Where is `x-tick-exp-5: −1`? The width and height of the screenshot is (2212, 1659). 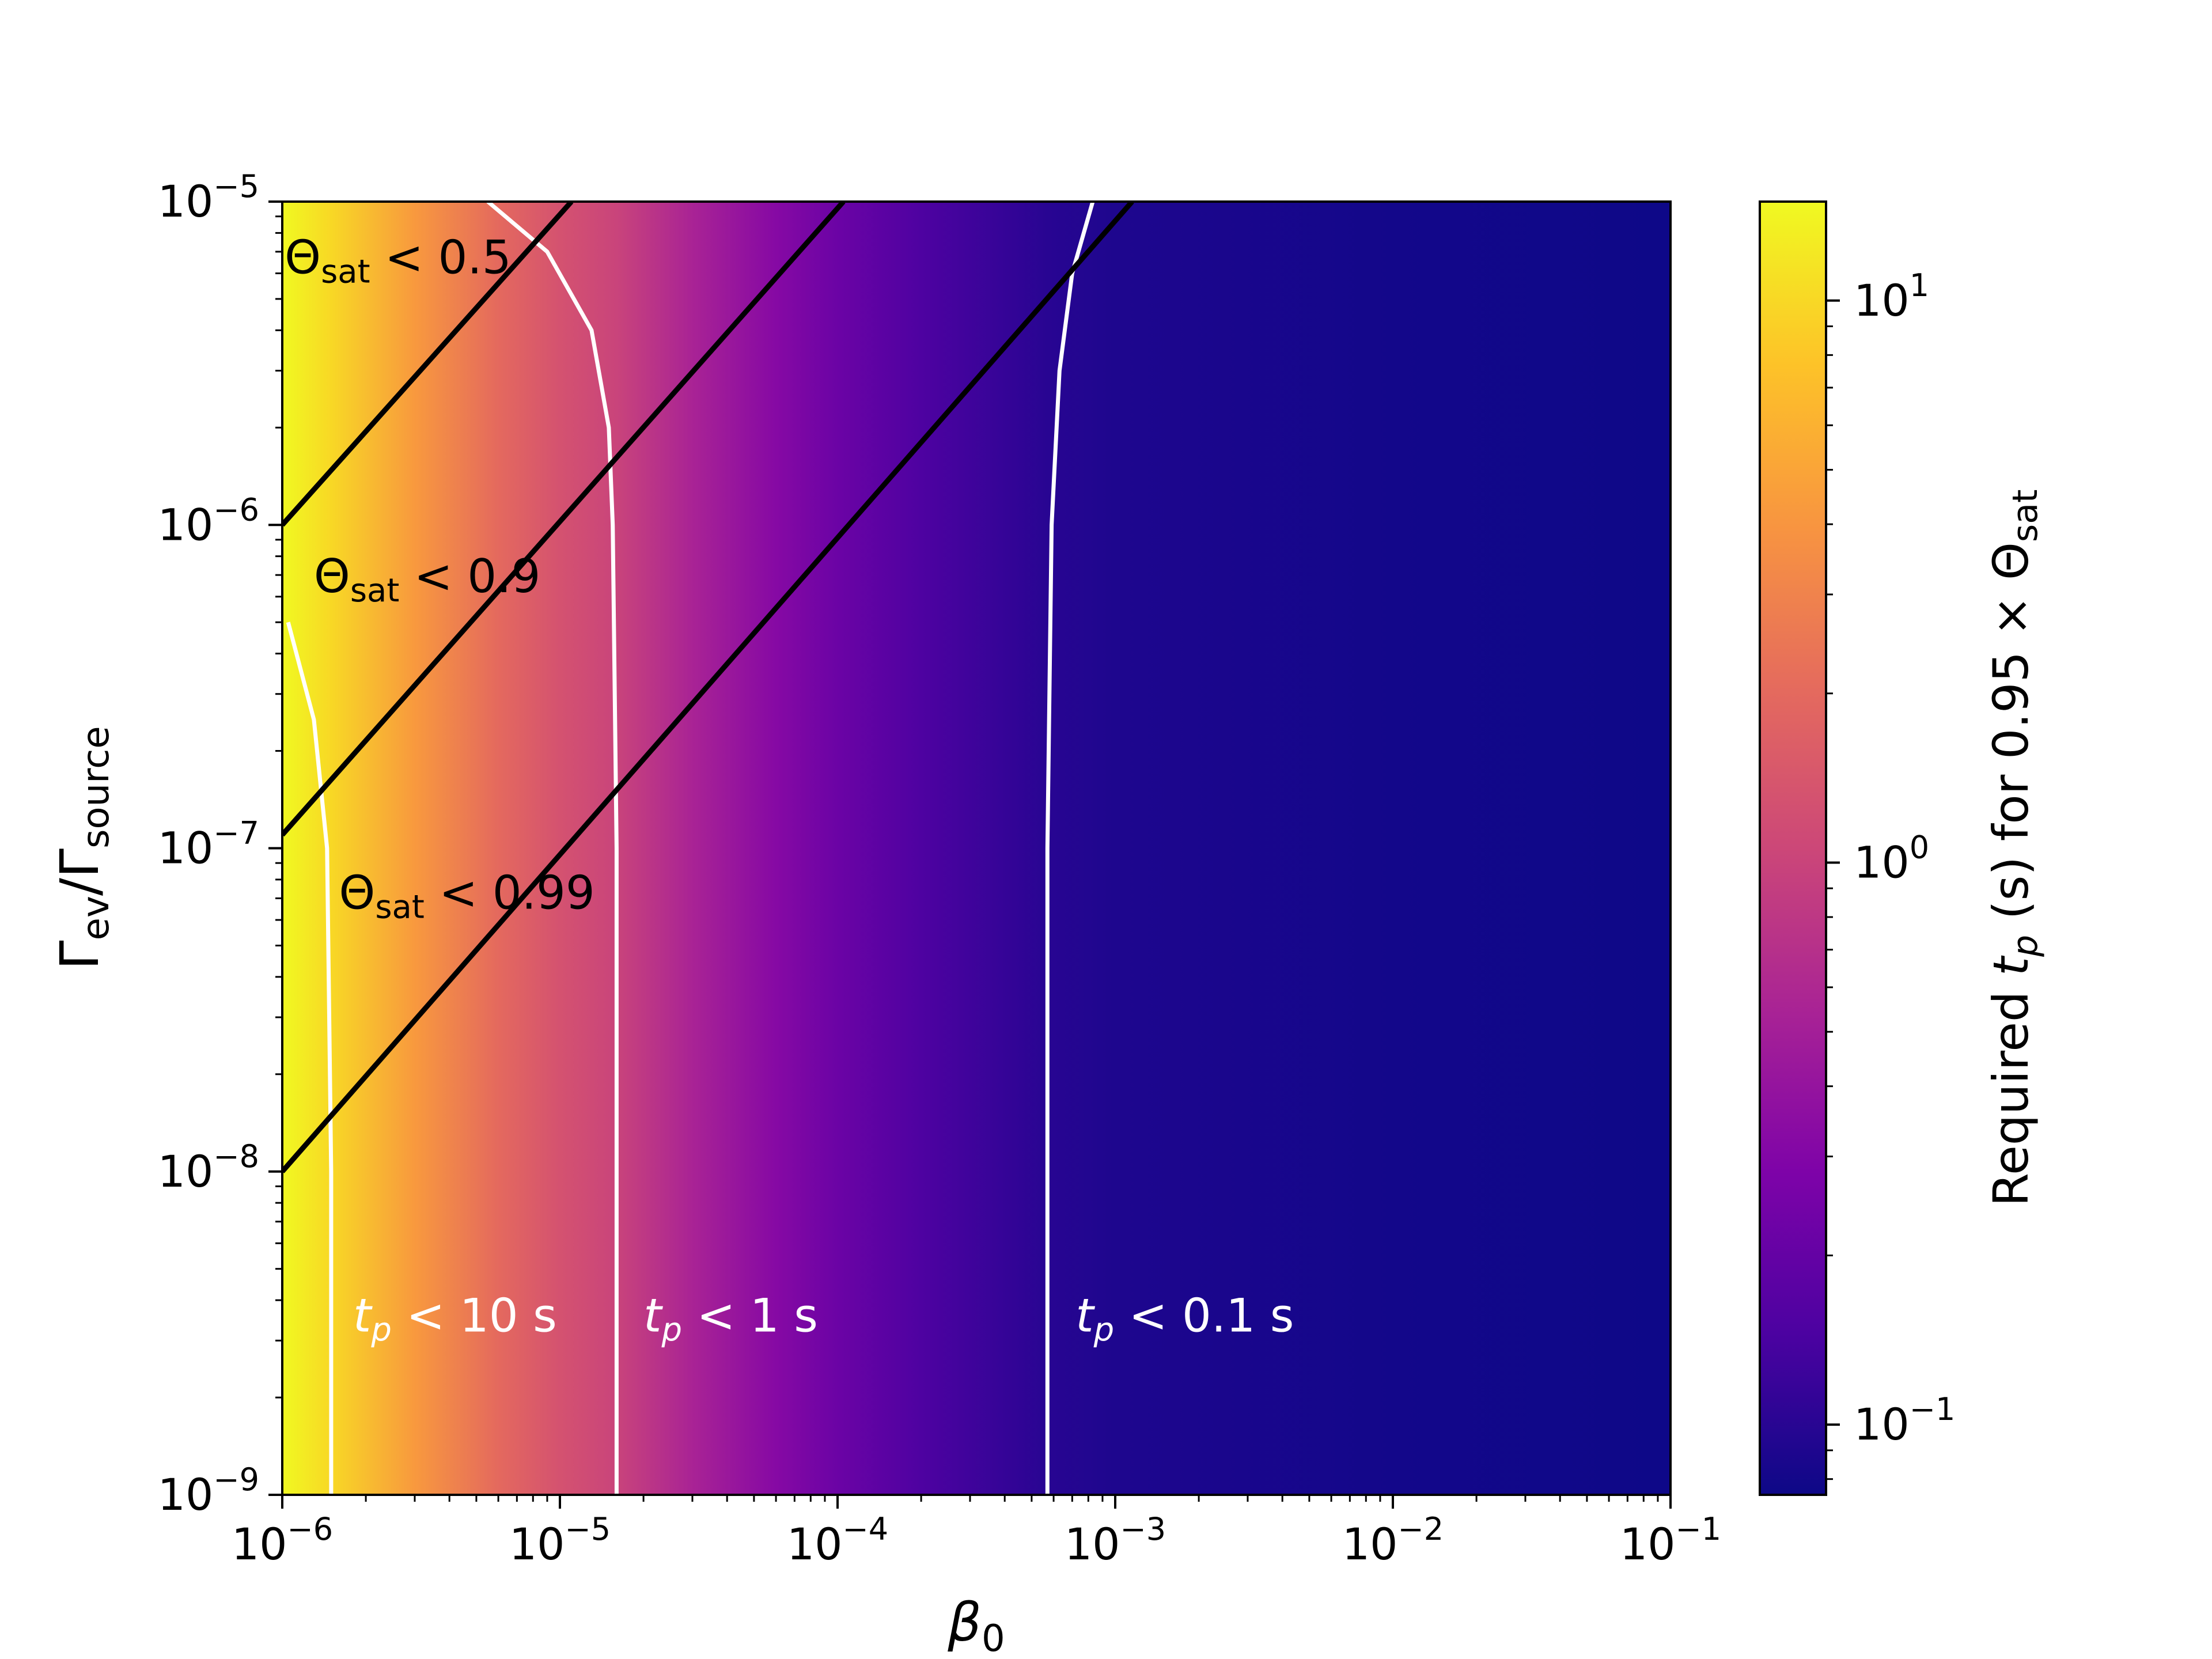
x-tick-exp-5: −1 is located at coordinates (1699, 1529).